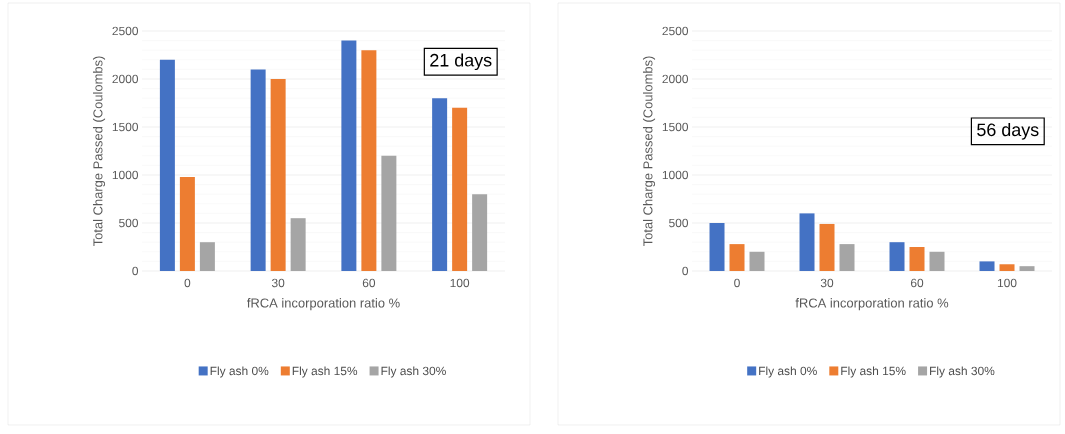 This screenshot has width=1065, height=434. What do you see at coordinates (461, 62) in the screenshot?
I see `annotation: 21 days` at bounding box center [461, 62].